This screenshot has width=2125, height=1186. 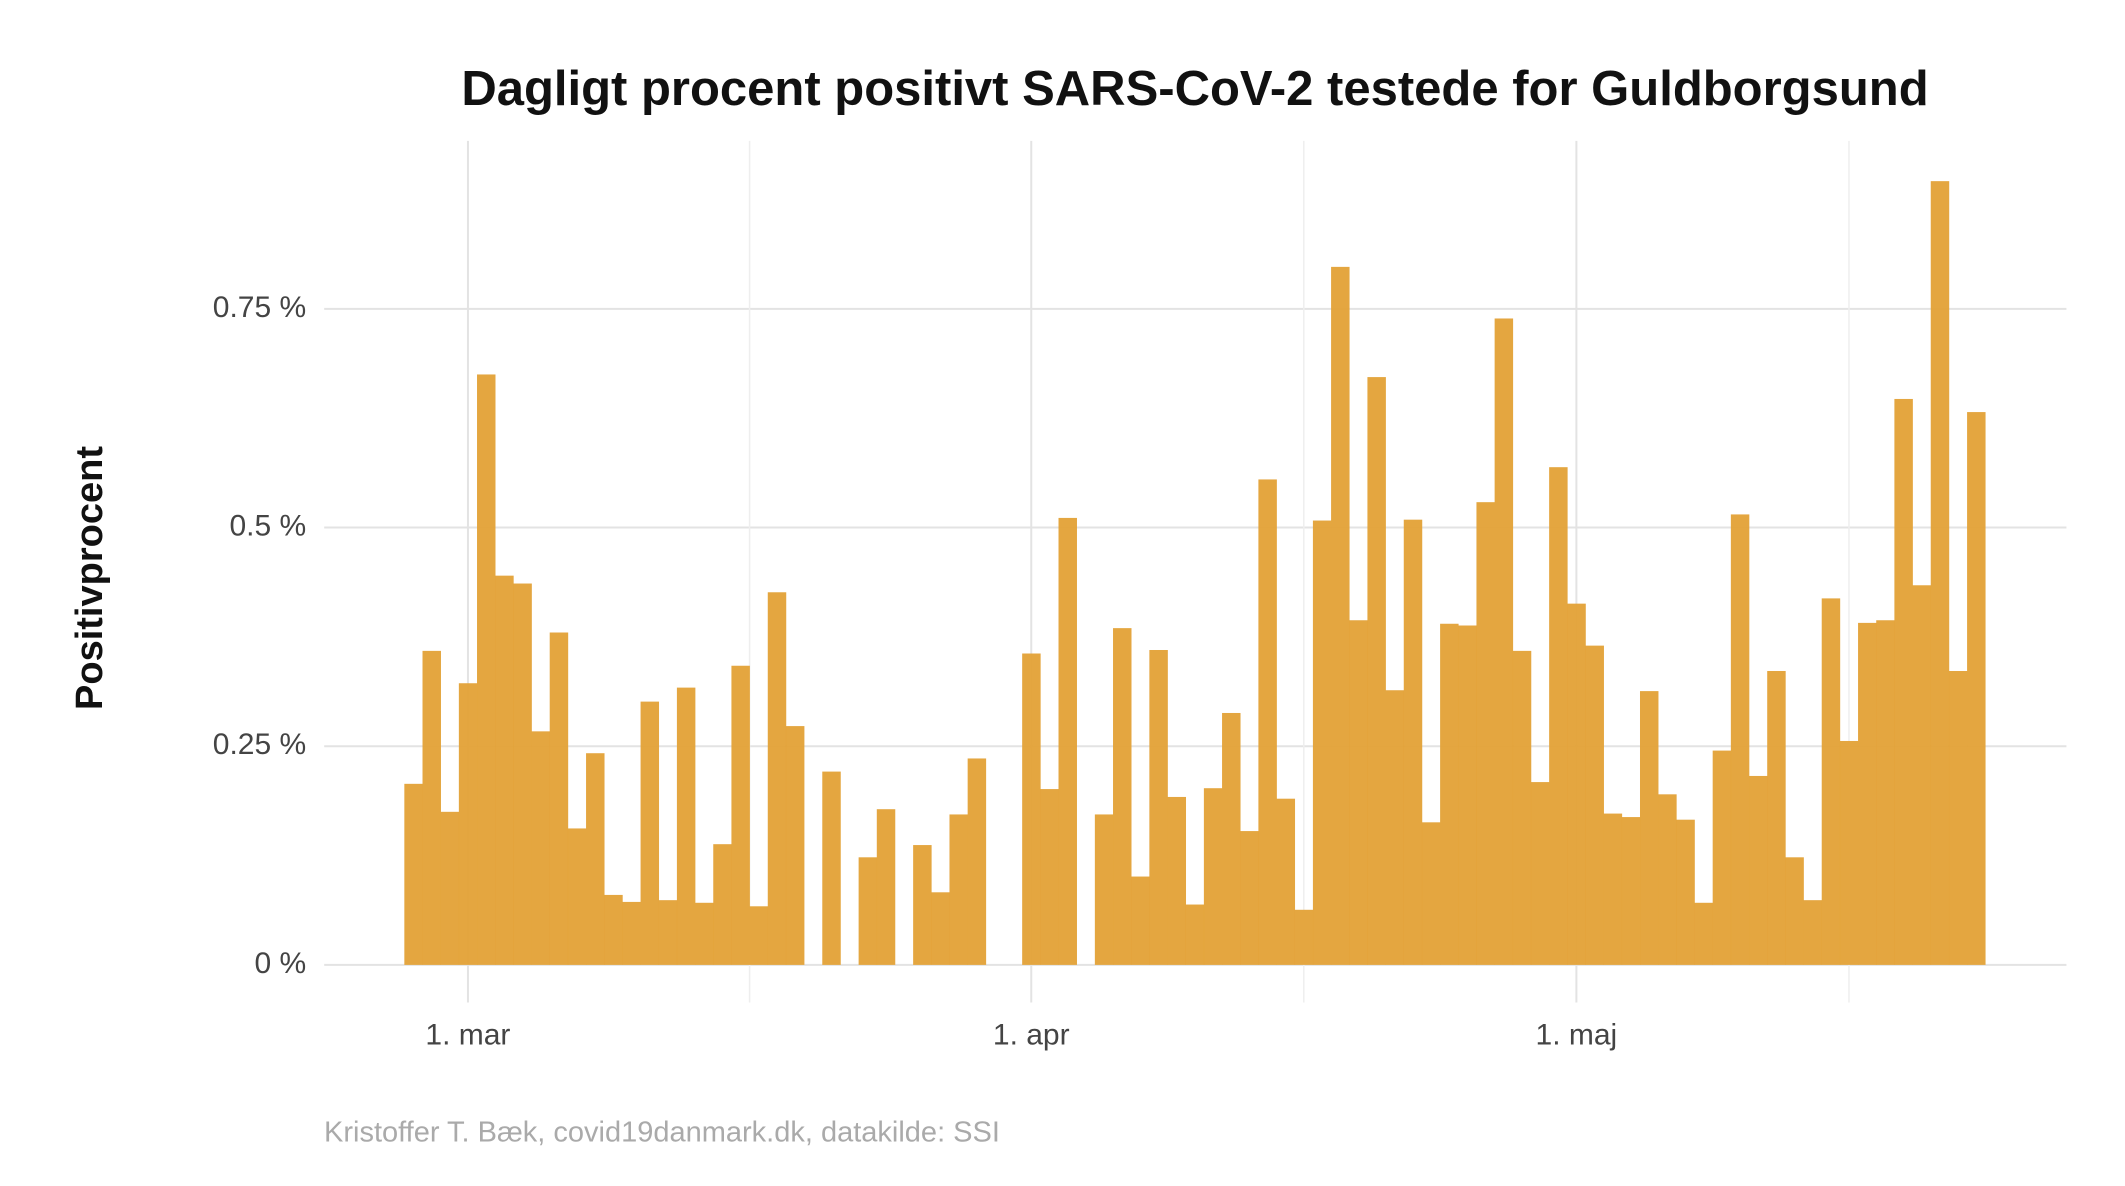 I want to click on x-tick-label: 1. mar, so click(x=467, y=1034).